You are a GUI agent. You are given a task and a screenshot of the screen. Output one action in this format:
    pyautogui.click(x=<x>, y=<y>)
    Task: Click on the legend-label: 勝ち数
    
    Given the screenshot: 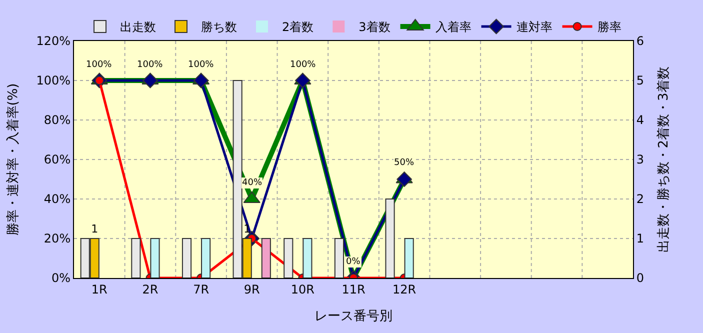 What is the action you would take?
    pyautogui.click(x=219, y=27)
    